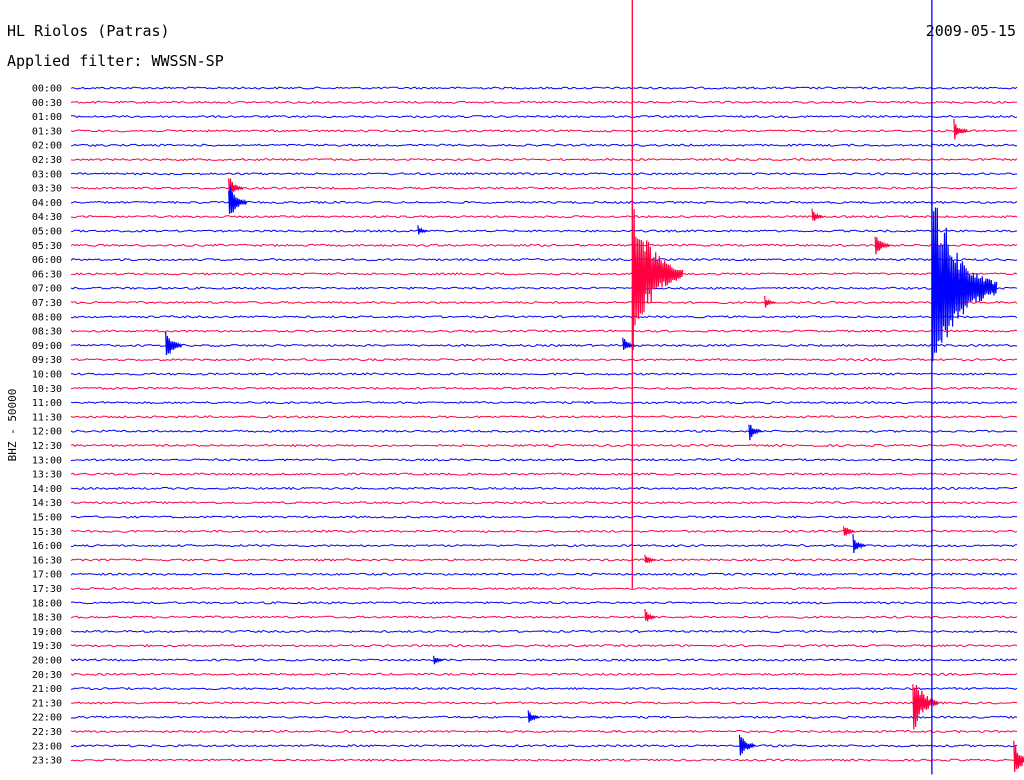  Describe the element at coordinates (47, 546) in the screenshot. I see `row-time-label: 16:00` at that location.